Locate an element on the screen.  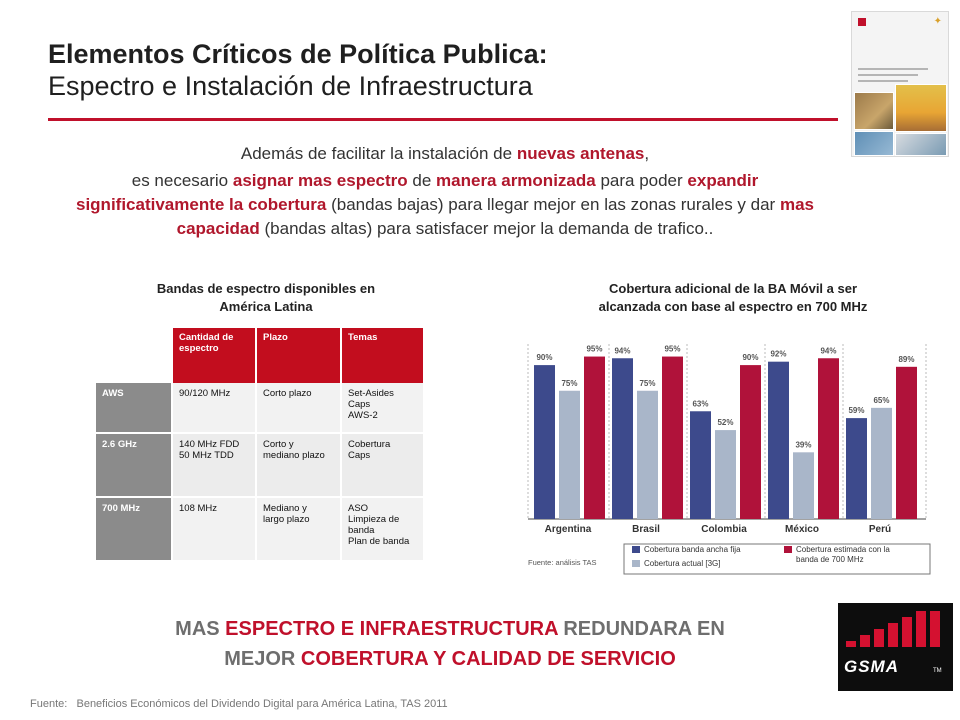
slide-title-line1: Elementos Críticos de Política Publica: is located at coordinates (298, 54).